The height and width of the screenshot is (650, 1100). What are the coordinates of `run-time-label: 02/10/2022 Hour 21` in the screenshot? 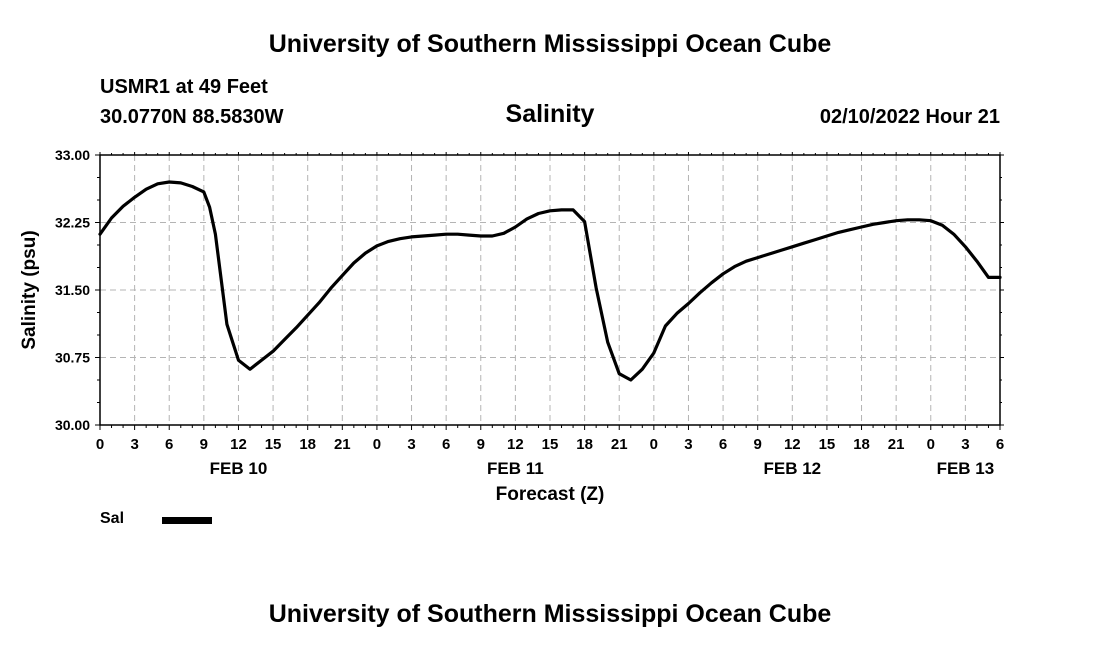 It's located at (909, 117).